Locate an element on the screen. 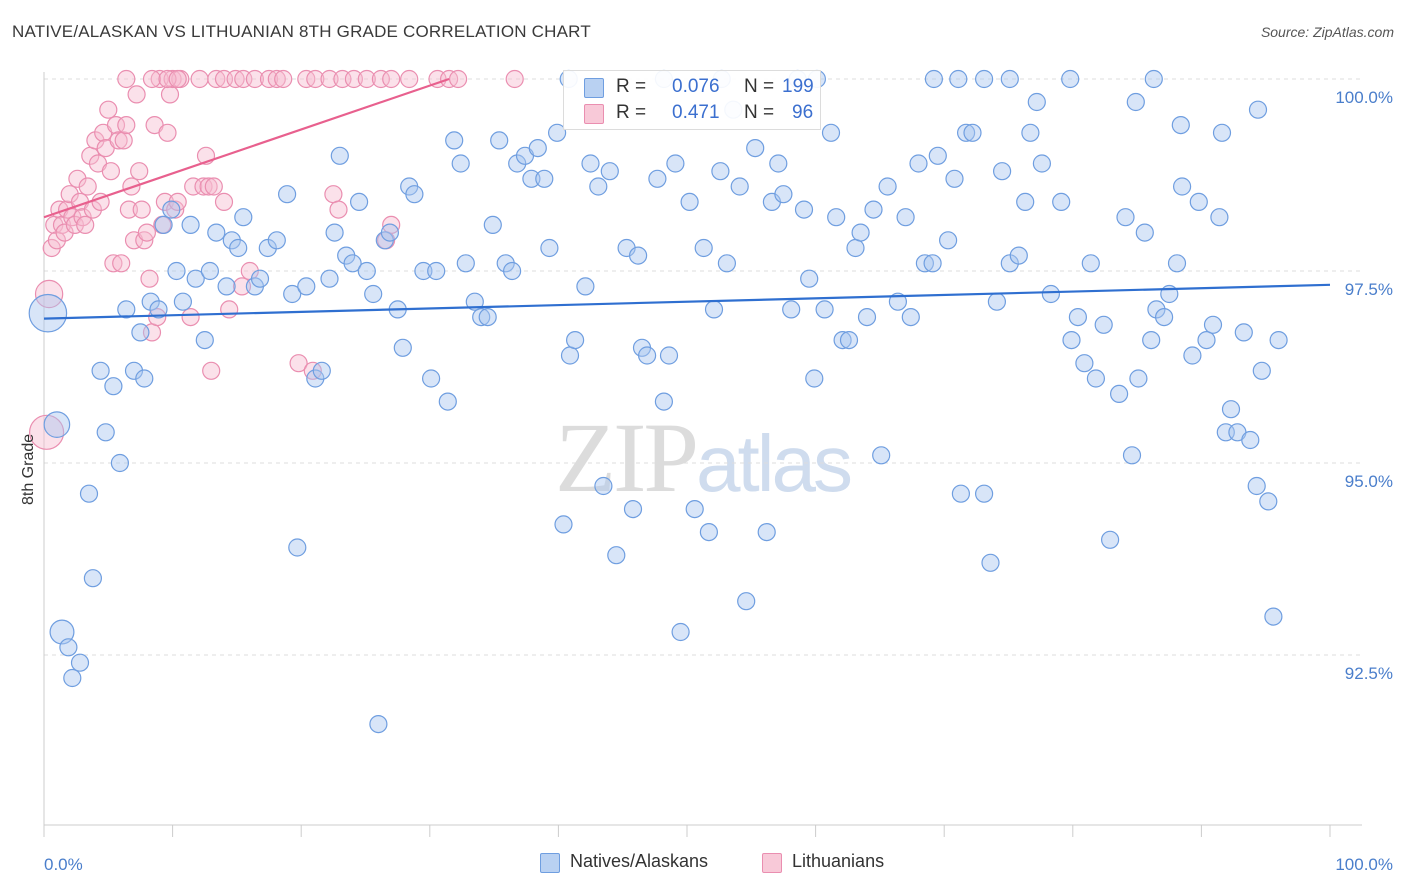 This screenshot has height=892, width=1406. legend-r-value: 0.471 is located at coordinates (696, 112).